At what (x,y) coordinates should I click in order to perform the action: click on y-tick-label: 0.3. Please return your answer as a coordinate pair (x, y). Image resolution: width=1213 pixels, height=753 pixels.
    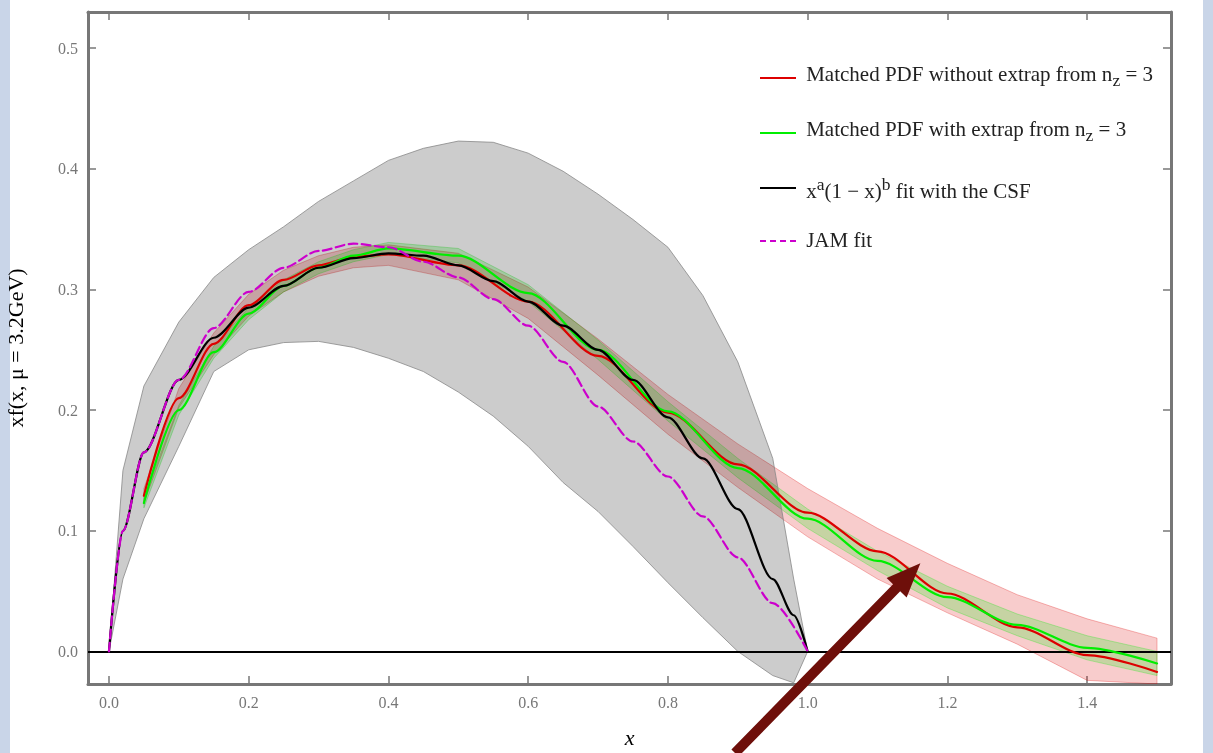
    Looking at the image, I should click on (68, 289).